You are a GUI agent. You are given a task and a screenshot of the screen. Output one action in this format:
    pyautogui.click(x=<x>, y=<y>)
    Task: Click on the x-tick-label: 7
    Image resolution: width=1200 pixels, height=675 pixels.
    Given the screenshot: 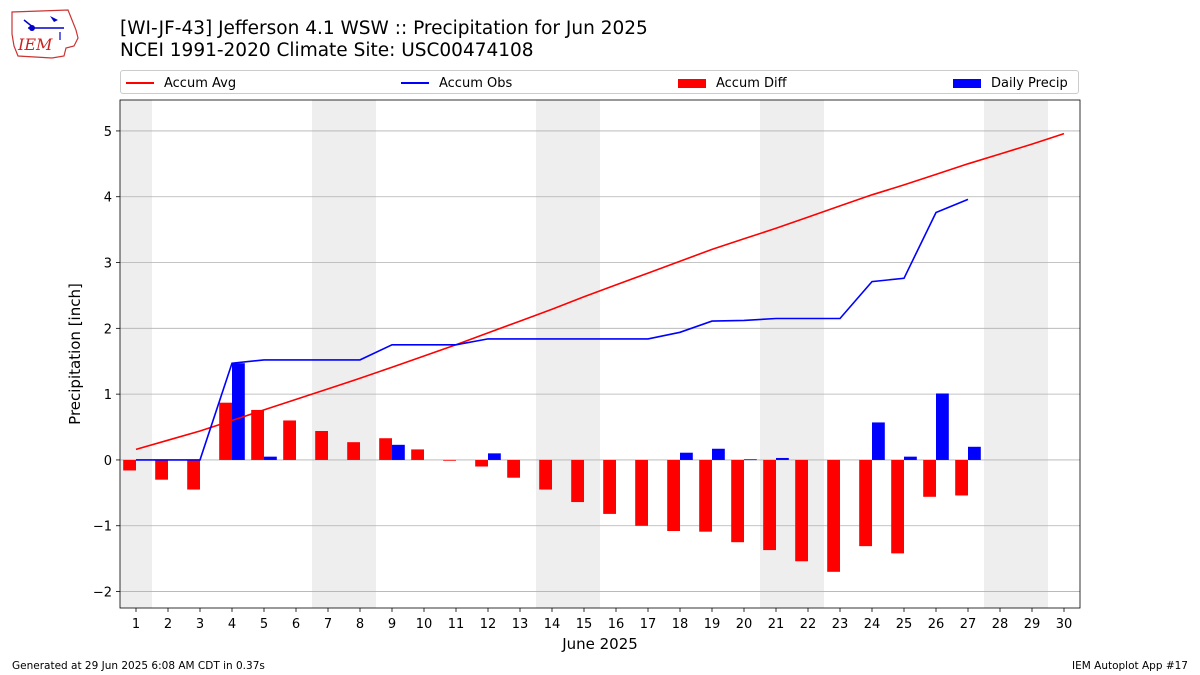 What is the action you would take?
    pyautogui.click(x=328, y=624)
    